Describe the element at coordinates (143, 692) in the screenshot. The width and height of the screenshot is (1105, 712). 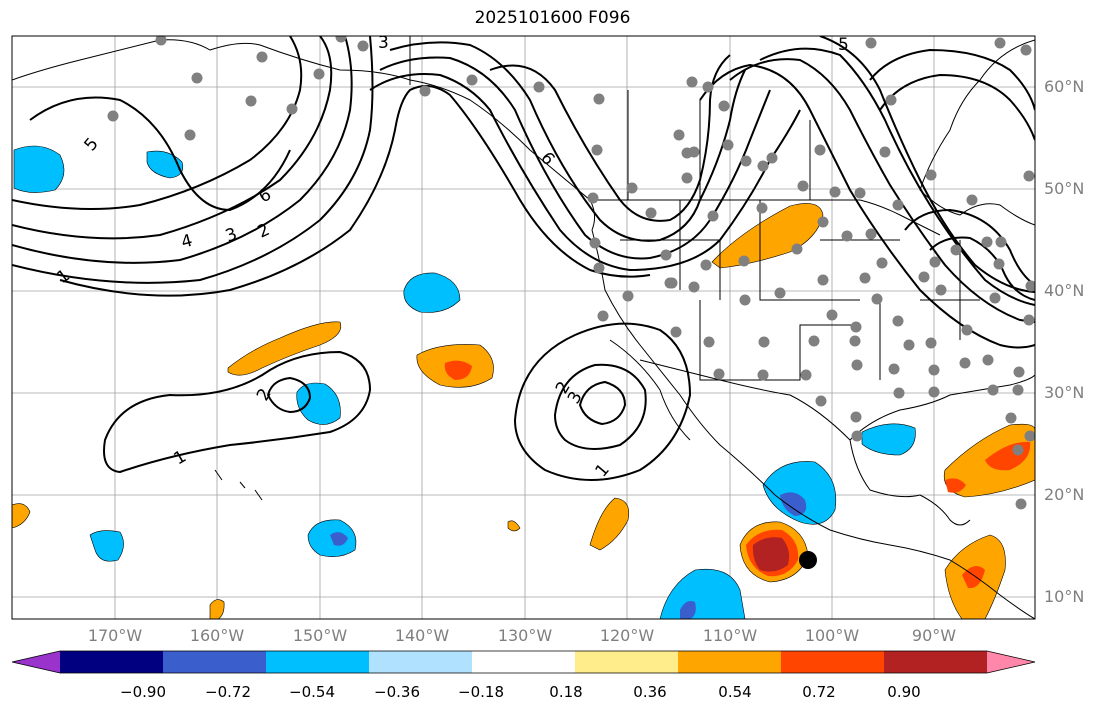
I see `colorbar-label: −0.90` at that location.